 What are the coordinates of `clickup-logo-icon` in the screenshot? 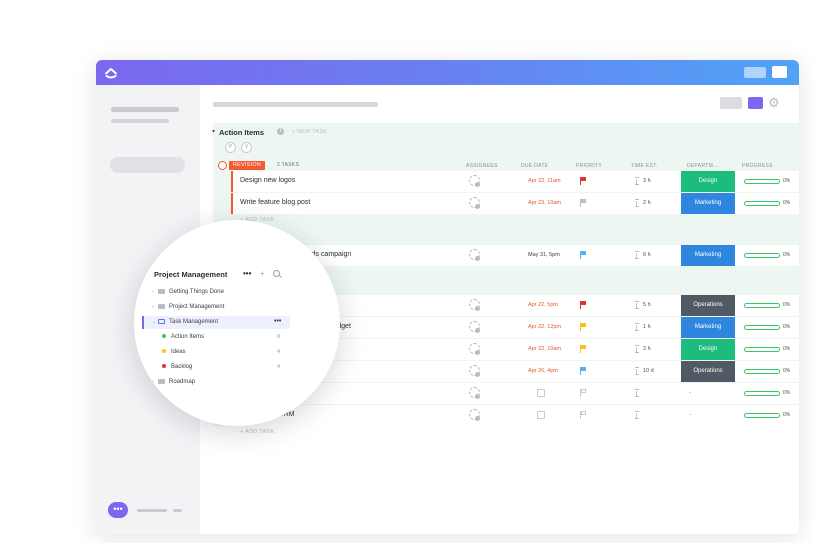 It's located at (111, 72).